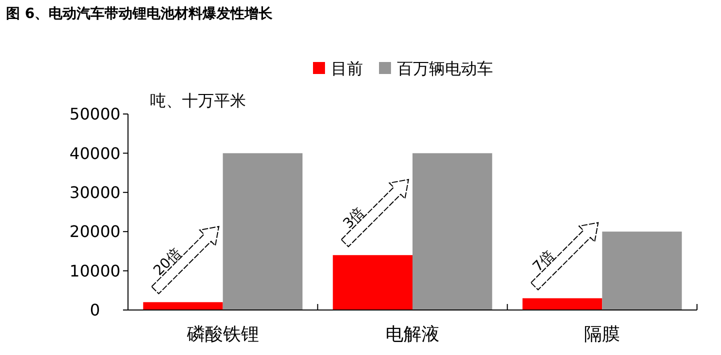 The height and width of the screenshot is (355, 721). What do you see at coordinates (602, 334) in the screenshot?
I see `x-tick-label: 隔膜` at bounding box center [602, 334].